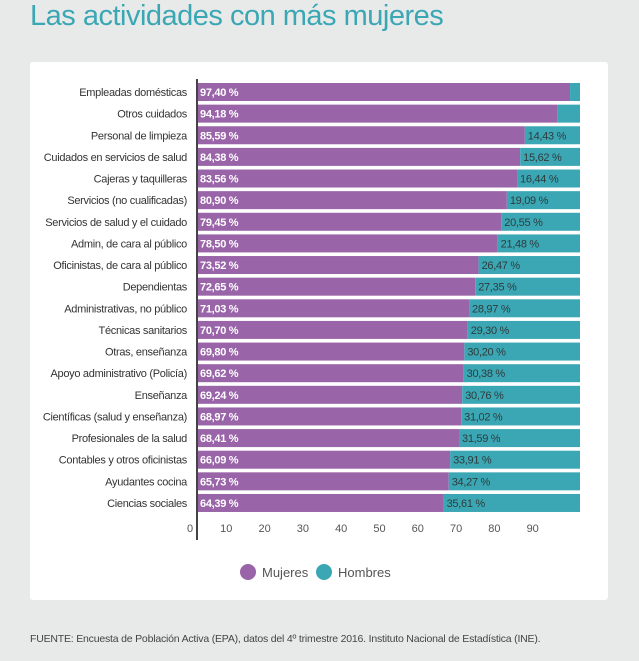 Image resolution: width=639 pixels, height=661 pixels. Describe the element at coordinates (303, 529) in the screenshot. I see `x-tick-label: 30` at that location.